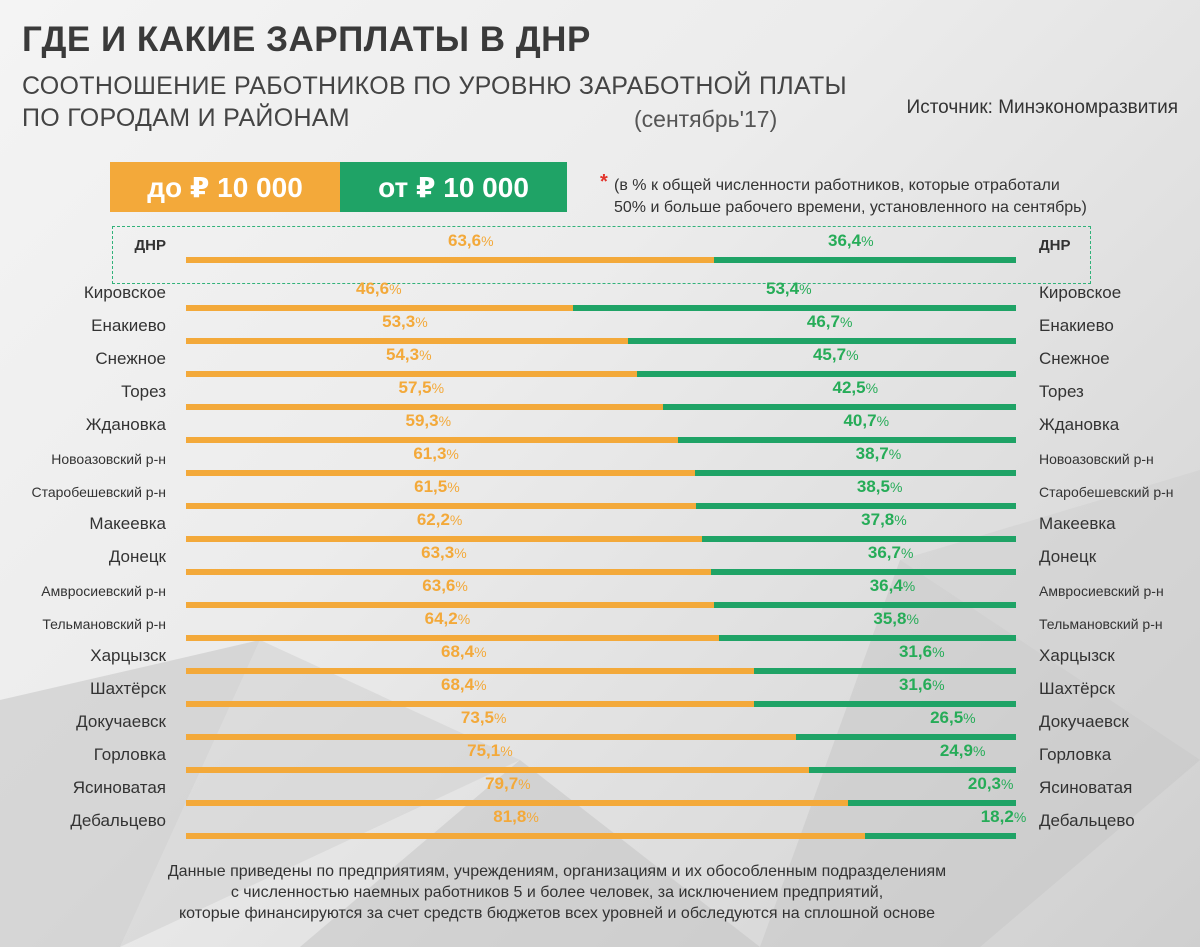  I want to click on category-label-left: Шахтёрск, so click(128, 688).